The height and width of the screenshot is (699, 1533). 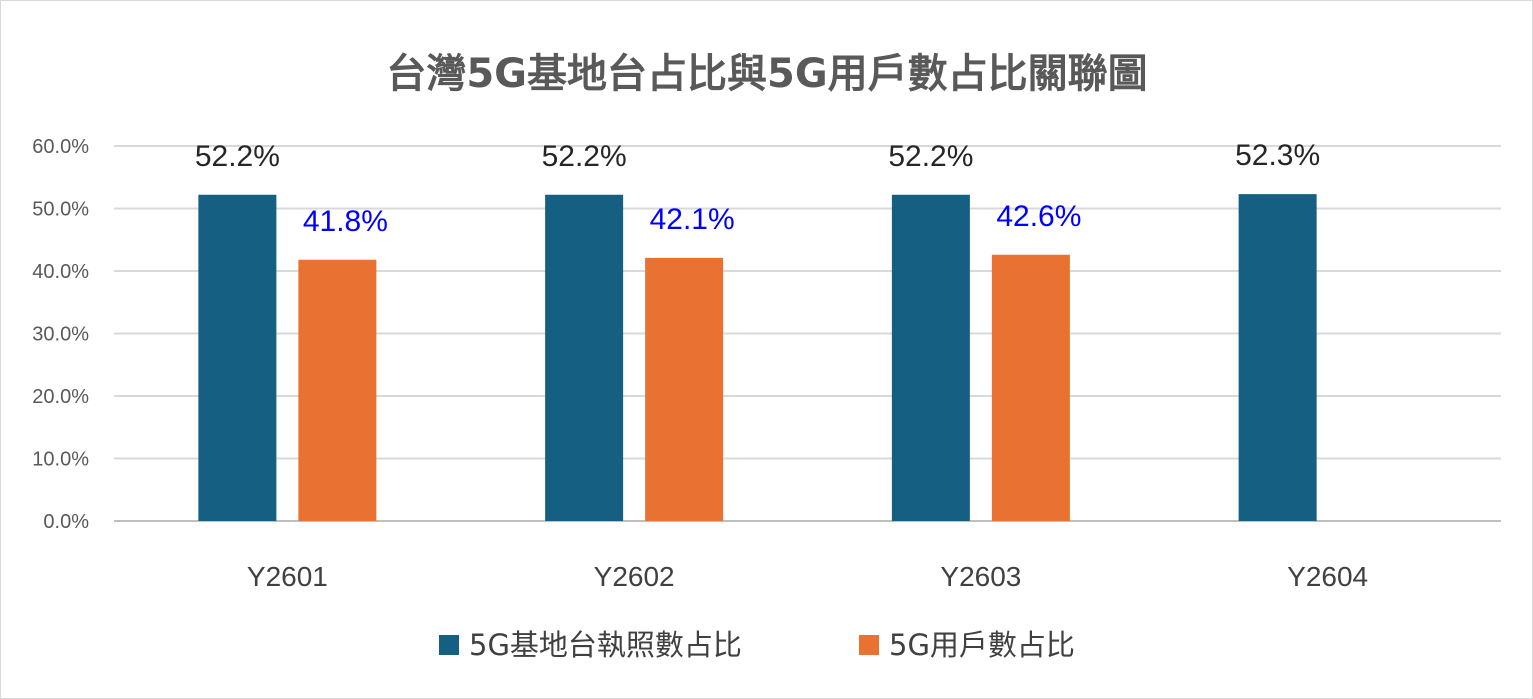 What do you see at coordinates (60, 460) in the screenshot?
I see `y-tick-label: 10.0%` at bounding box center [60, 460].